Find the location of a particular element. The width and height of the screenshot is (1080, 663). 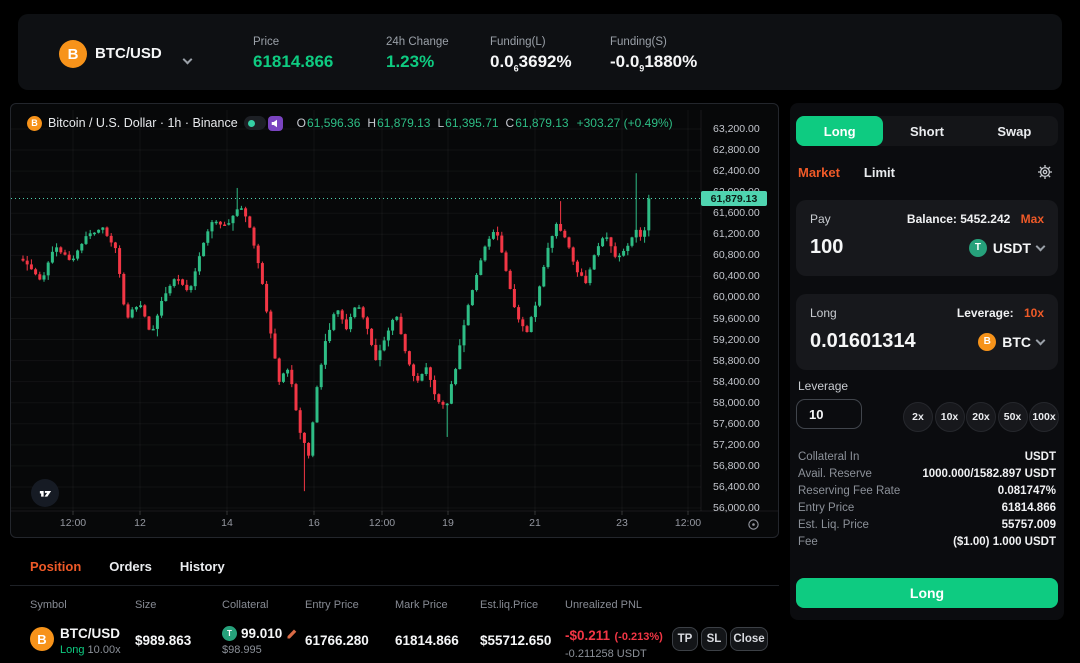

price-axis-label: 56,000.00 is located at coordinates (736, 508).